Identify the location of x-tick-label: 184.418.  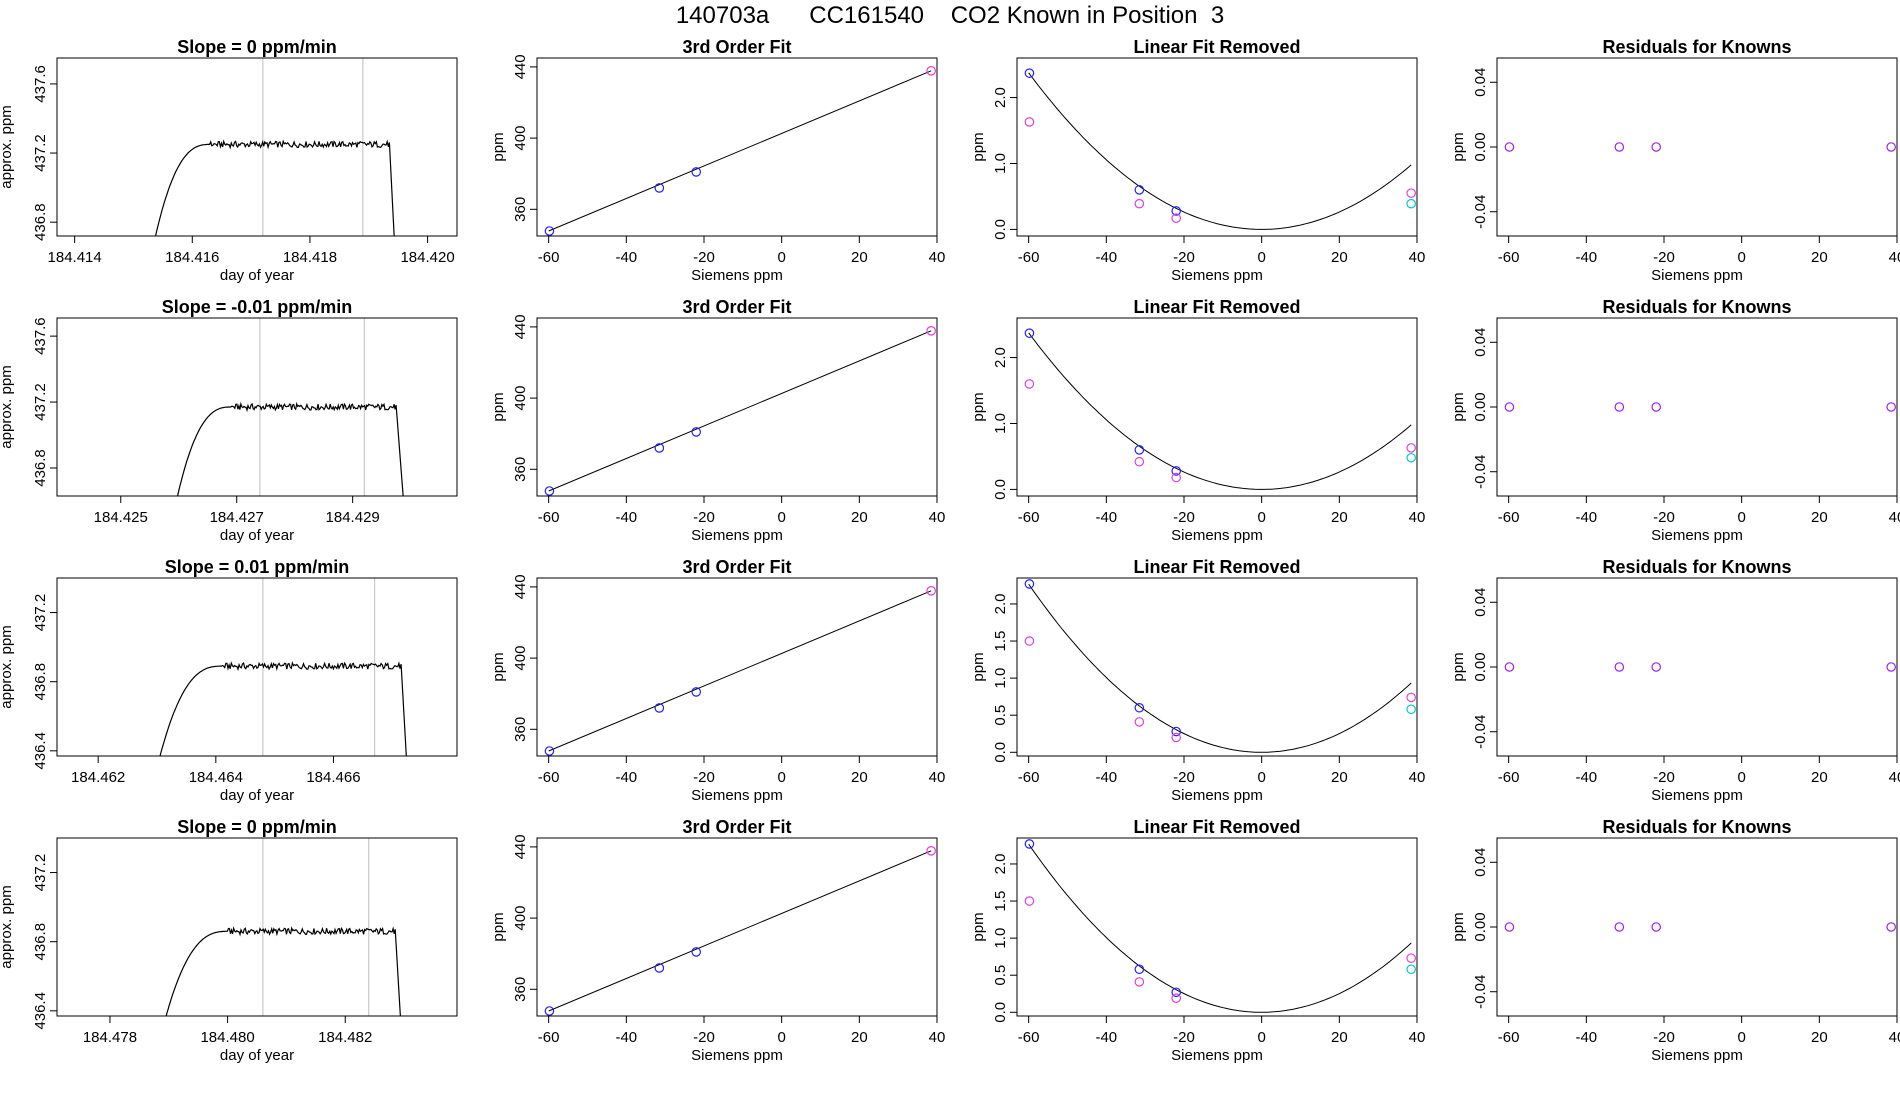
(310, 257).